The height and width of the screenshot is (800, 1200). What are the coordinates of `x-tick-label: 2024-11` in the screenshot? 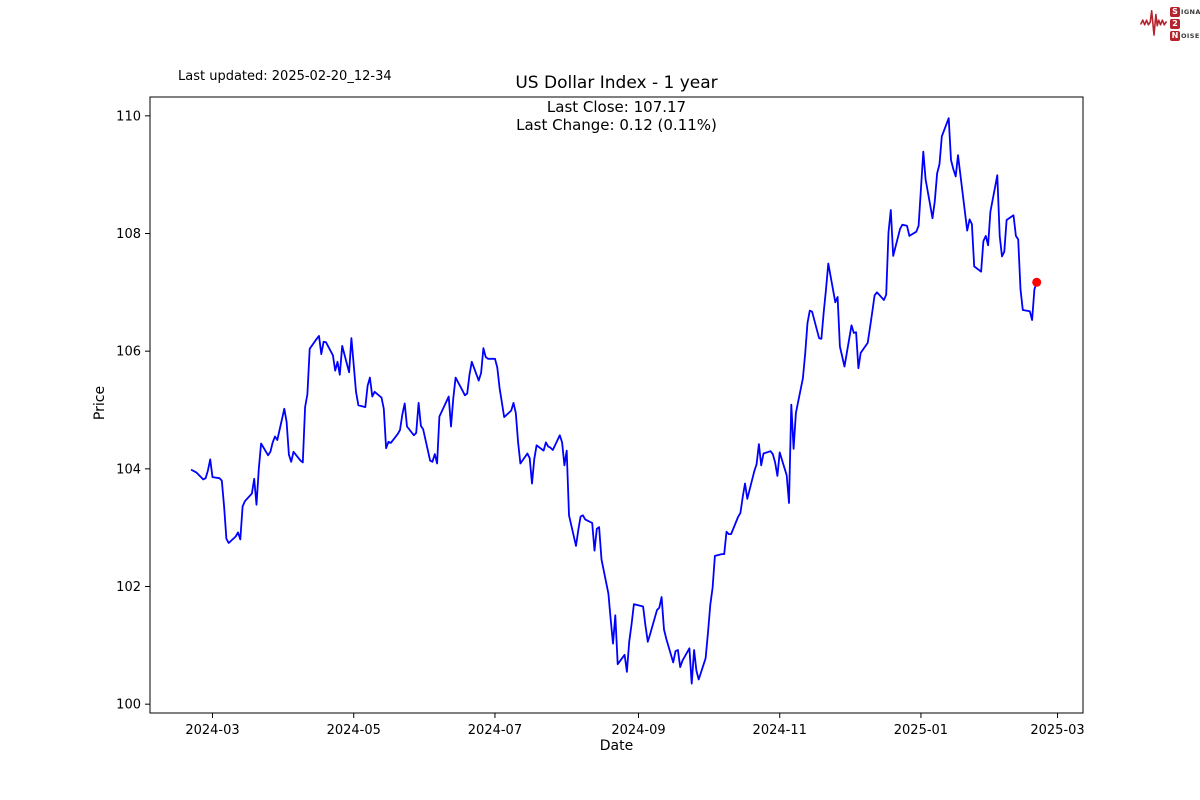 It's located at (780, 730).